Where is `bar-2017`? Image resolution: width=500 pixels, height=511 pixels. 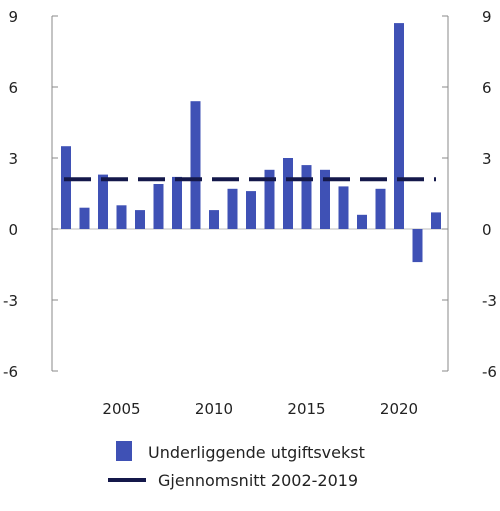 bar-2017 is located at coordinates (343, 207).